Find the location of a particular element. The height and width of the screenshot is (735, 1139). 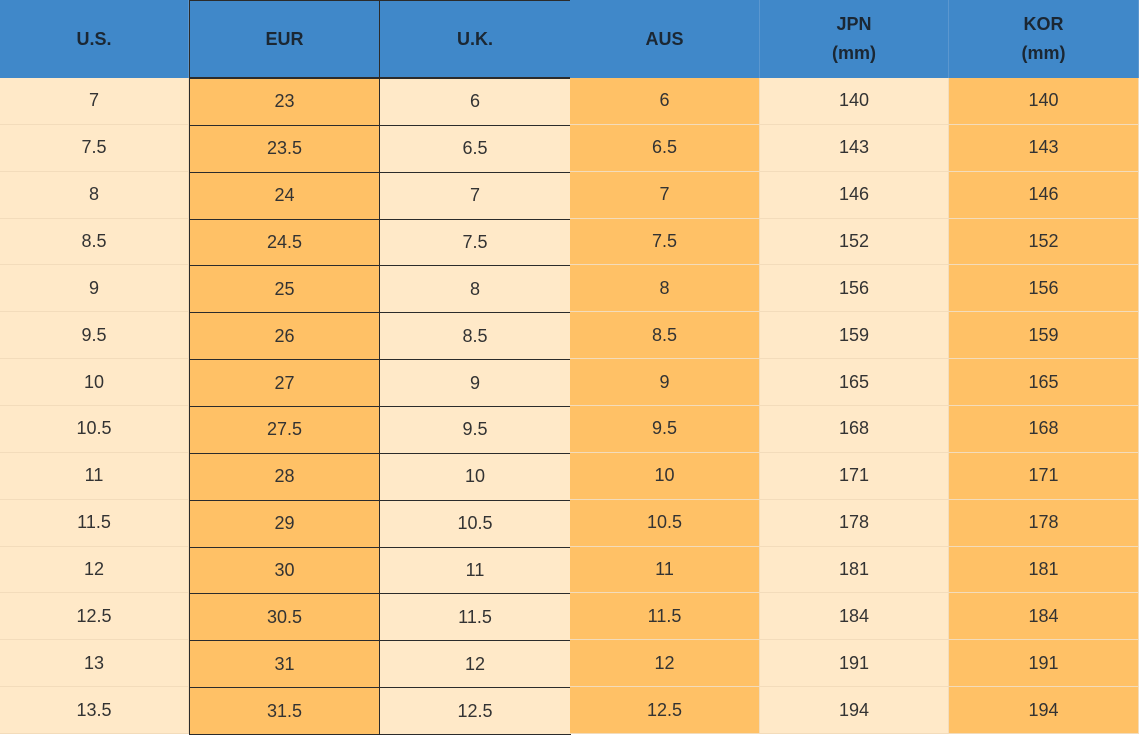

cell-text: AUS is located at coordinates (664, 38).